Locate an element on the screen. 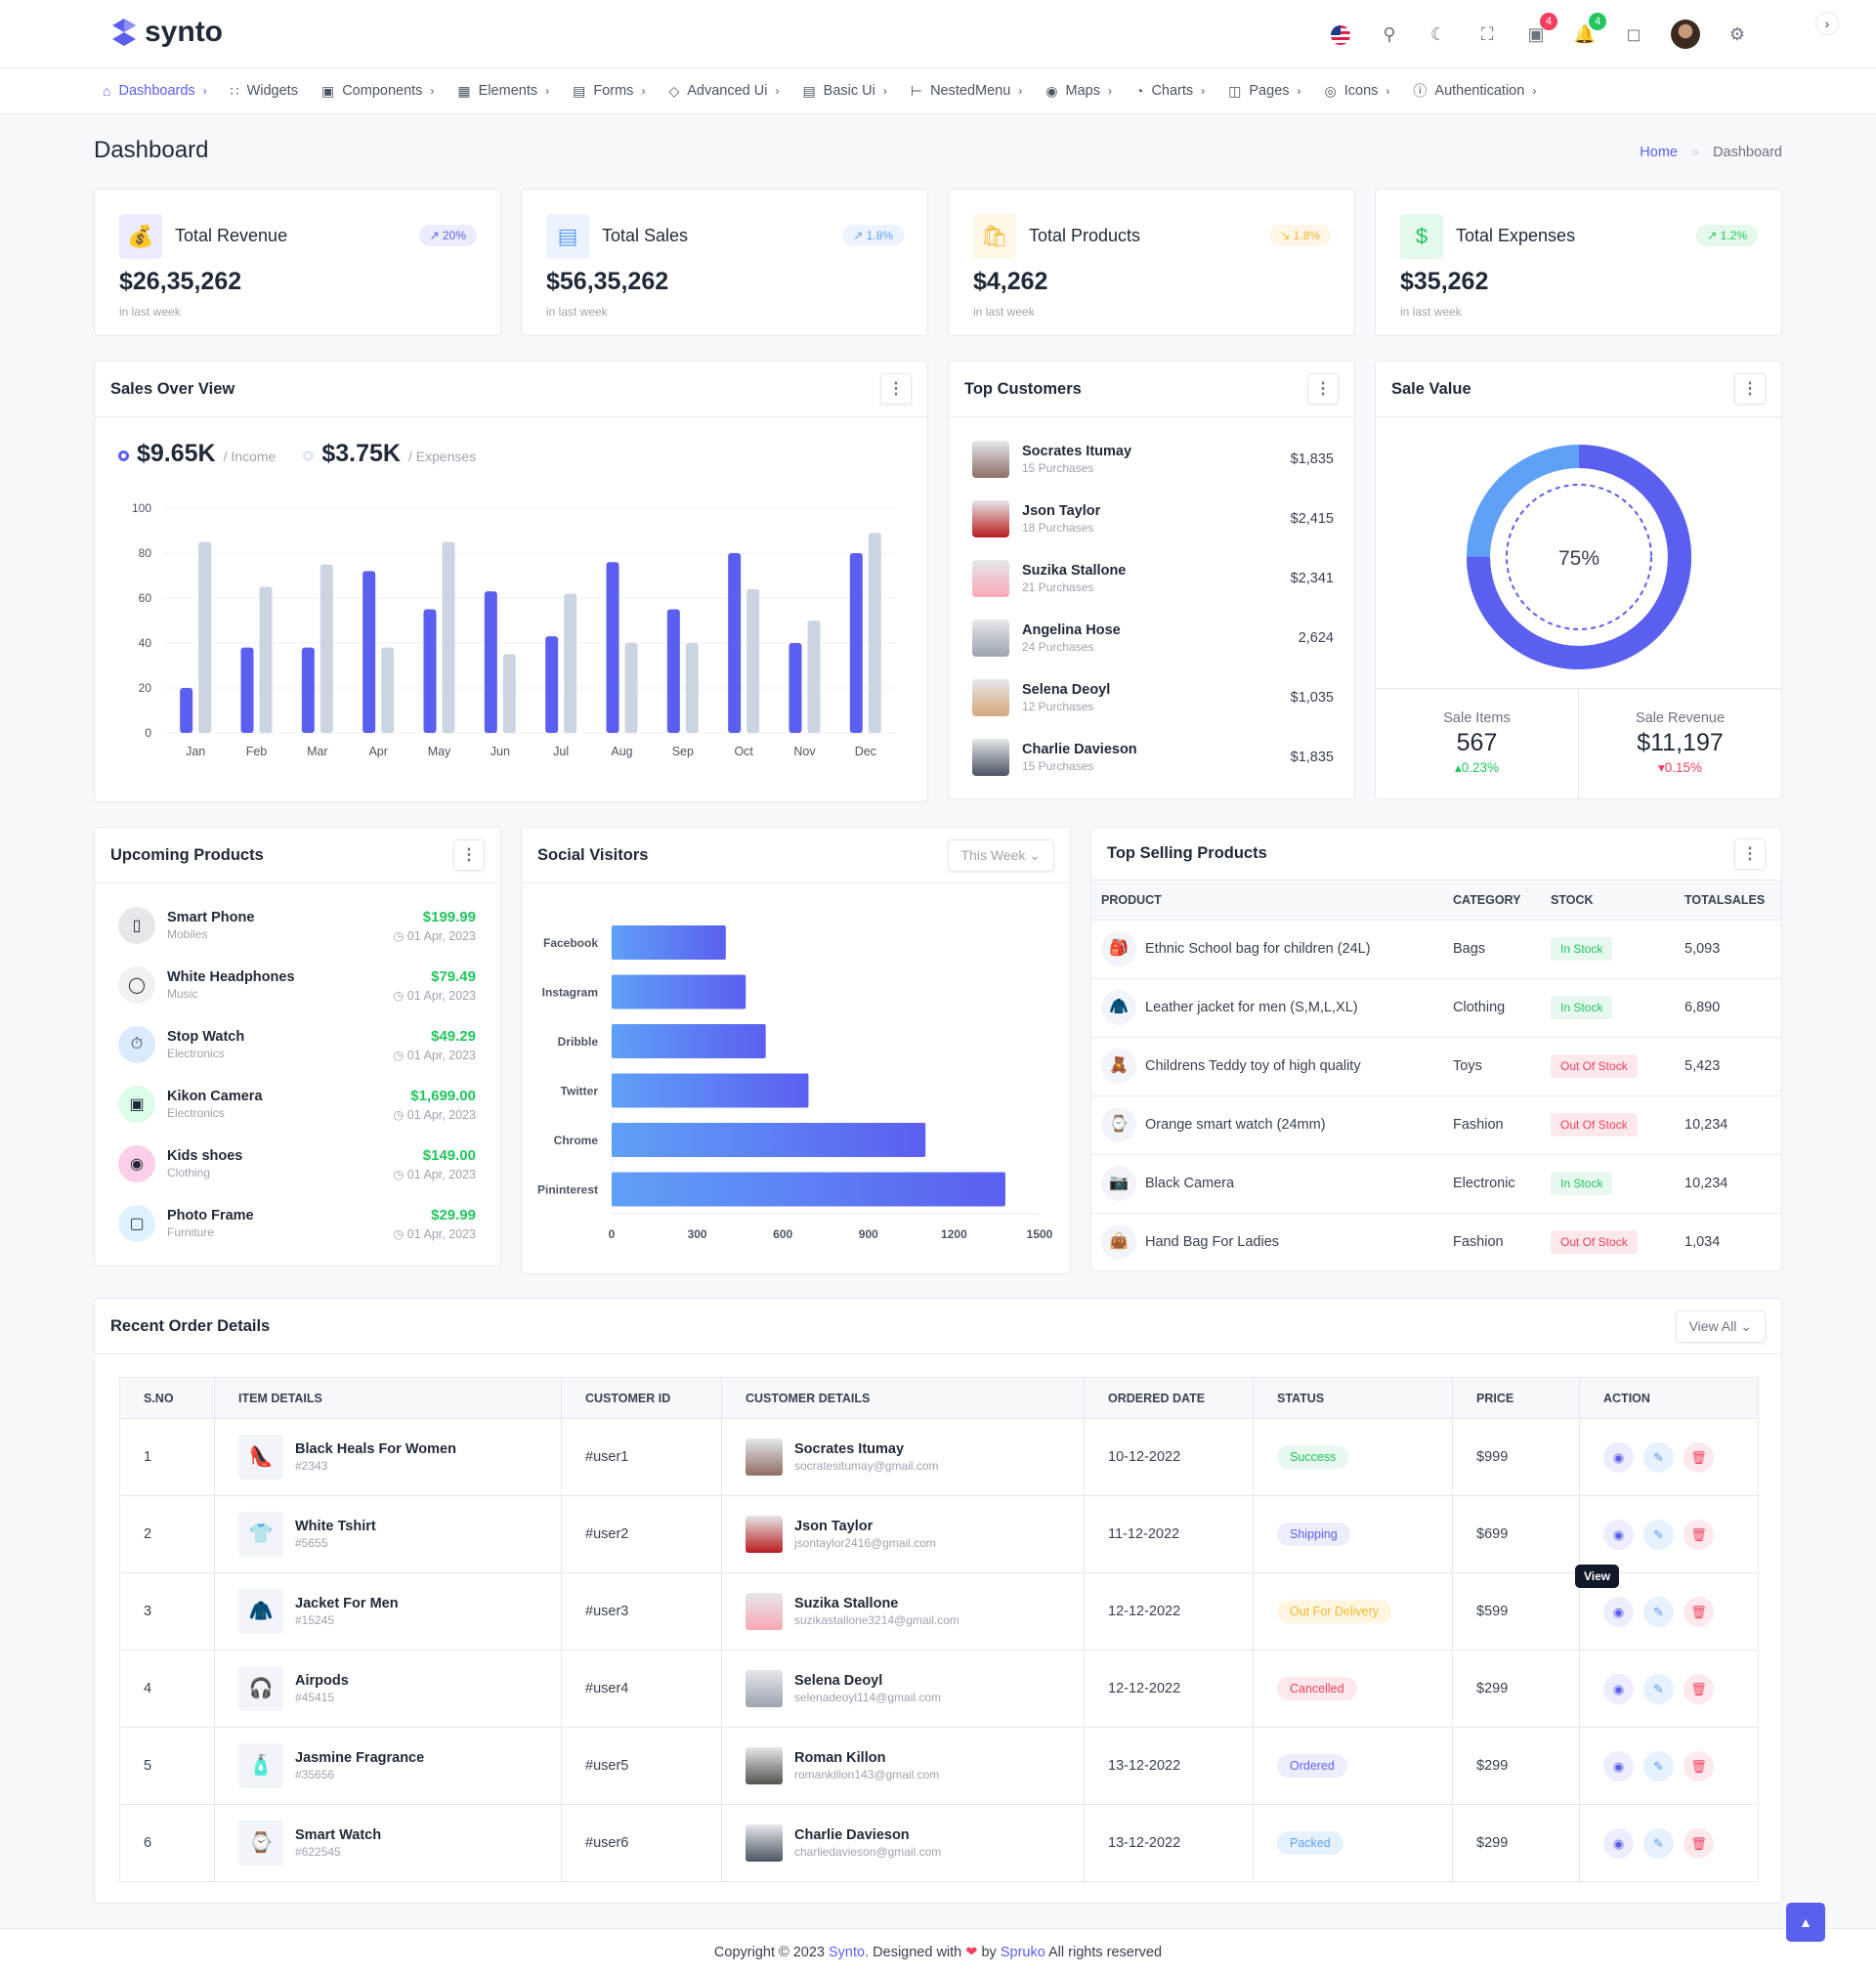  nav-next-button: › is located at coordinates (1827, 23).